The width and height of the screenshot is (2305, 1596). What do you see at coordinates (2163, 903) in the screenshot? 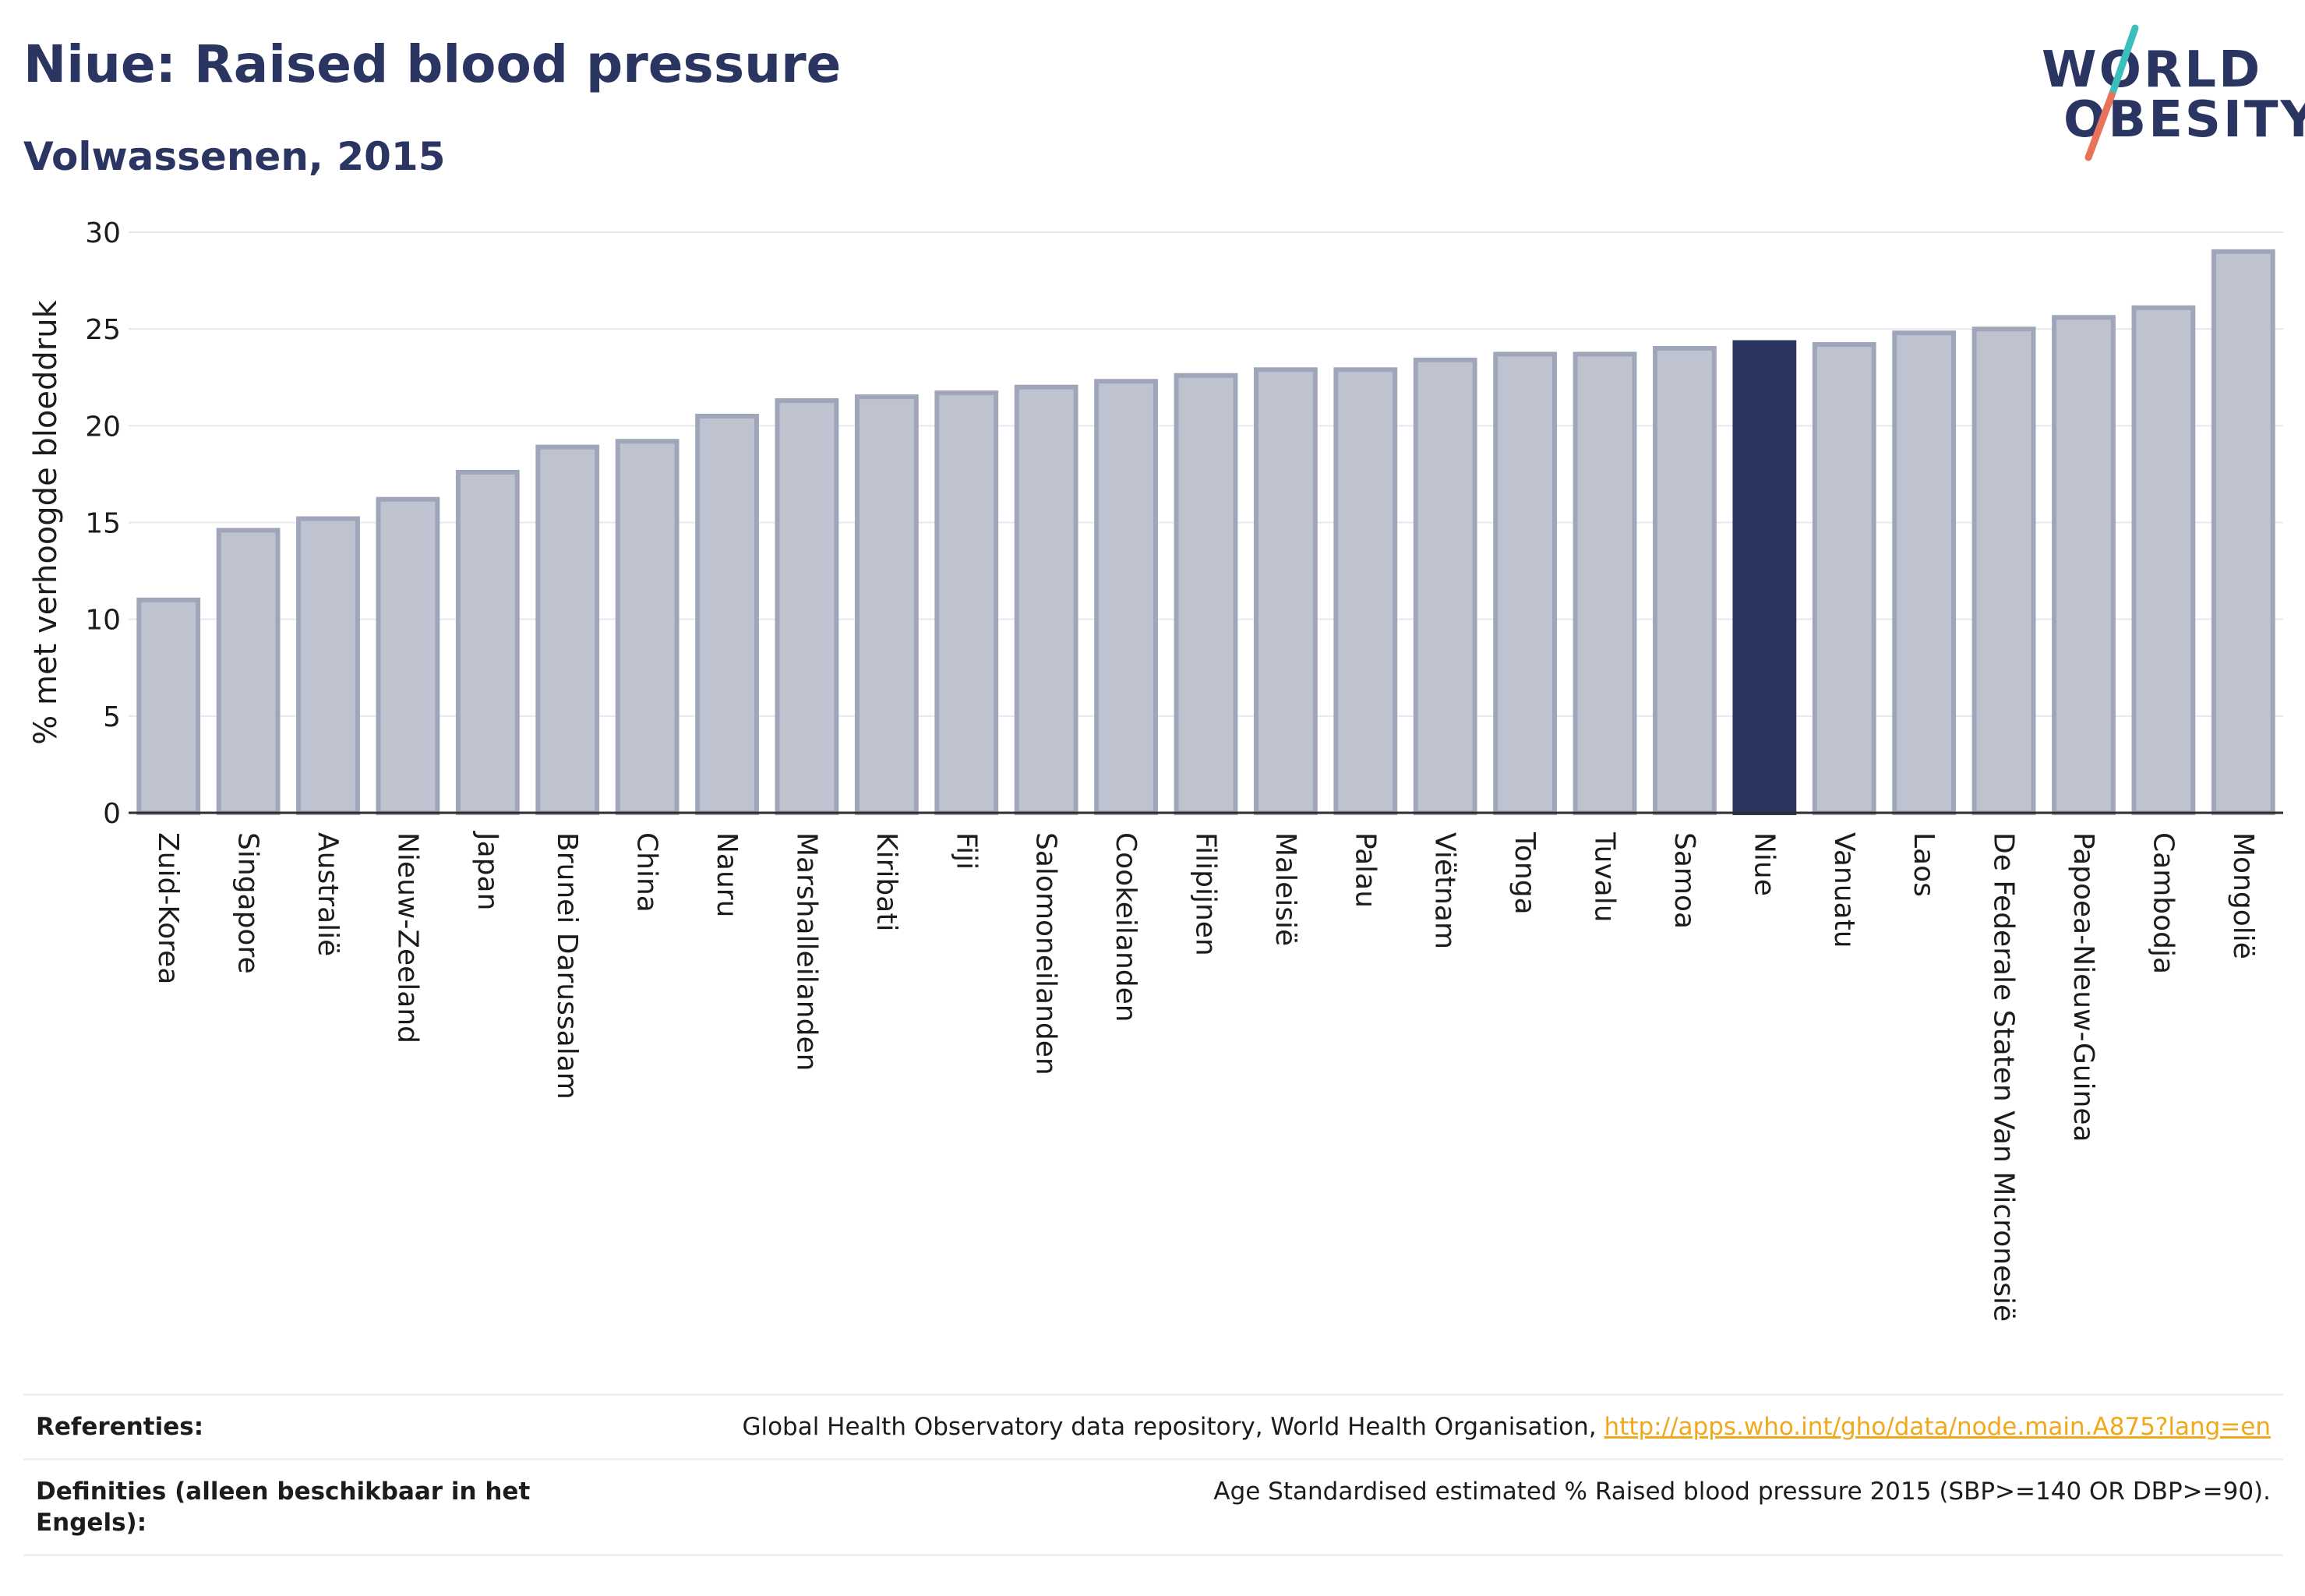
I see `x-tick-label: Cambodja` at bounding box center [2163, 903].